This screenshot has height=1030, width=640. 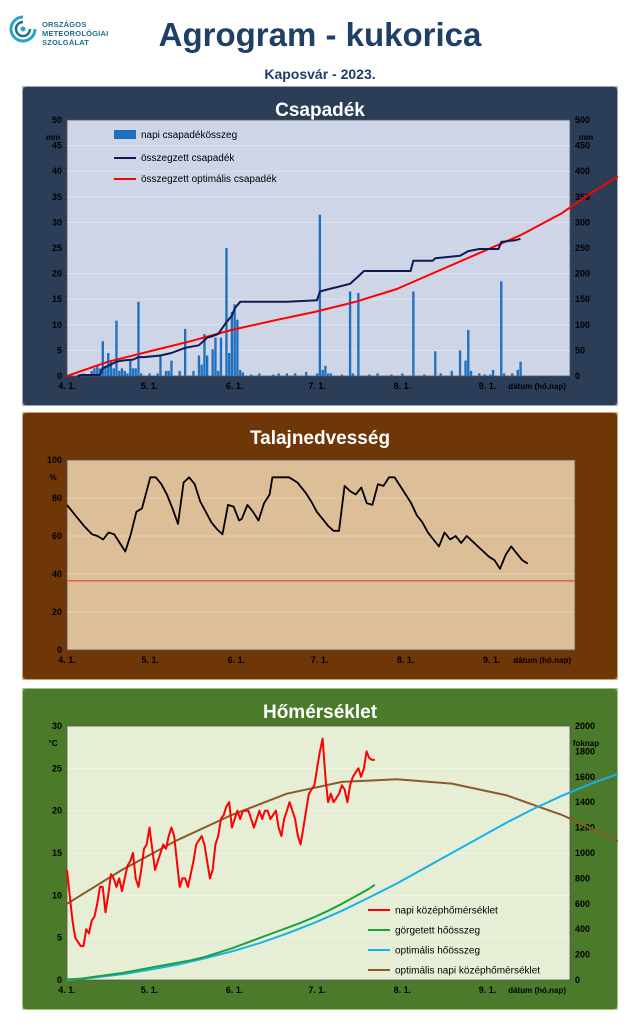 What do you see at coordinates (446, 911) in the screenshot?
I see `legend-label: napi középhőmérséklet` at bounding box center [446, 911].